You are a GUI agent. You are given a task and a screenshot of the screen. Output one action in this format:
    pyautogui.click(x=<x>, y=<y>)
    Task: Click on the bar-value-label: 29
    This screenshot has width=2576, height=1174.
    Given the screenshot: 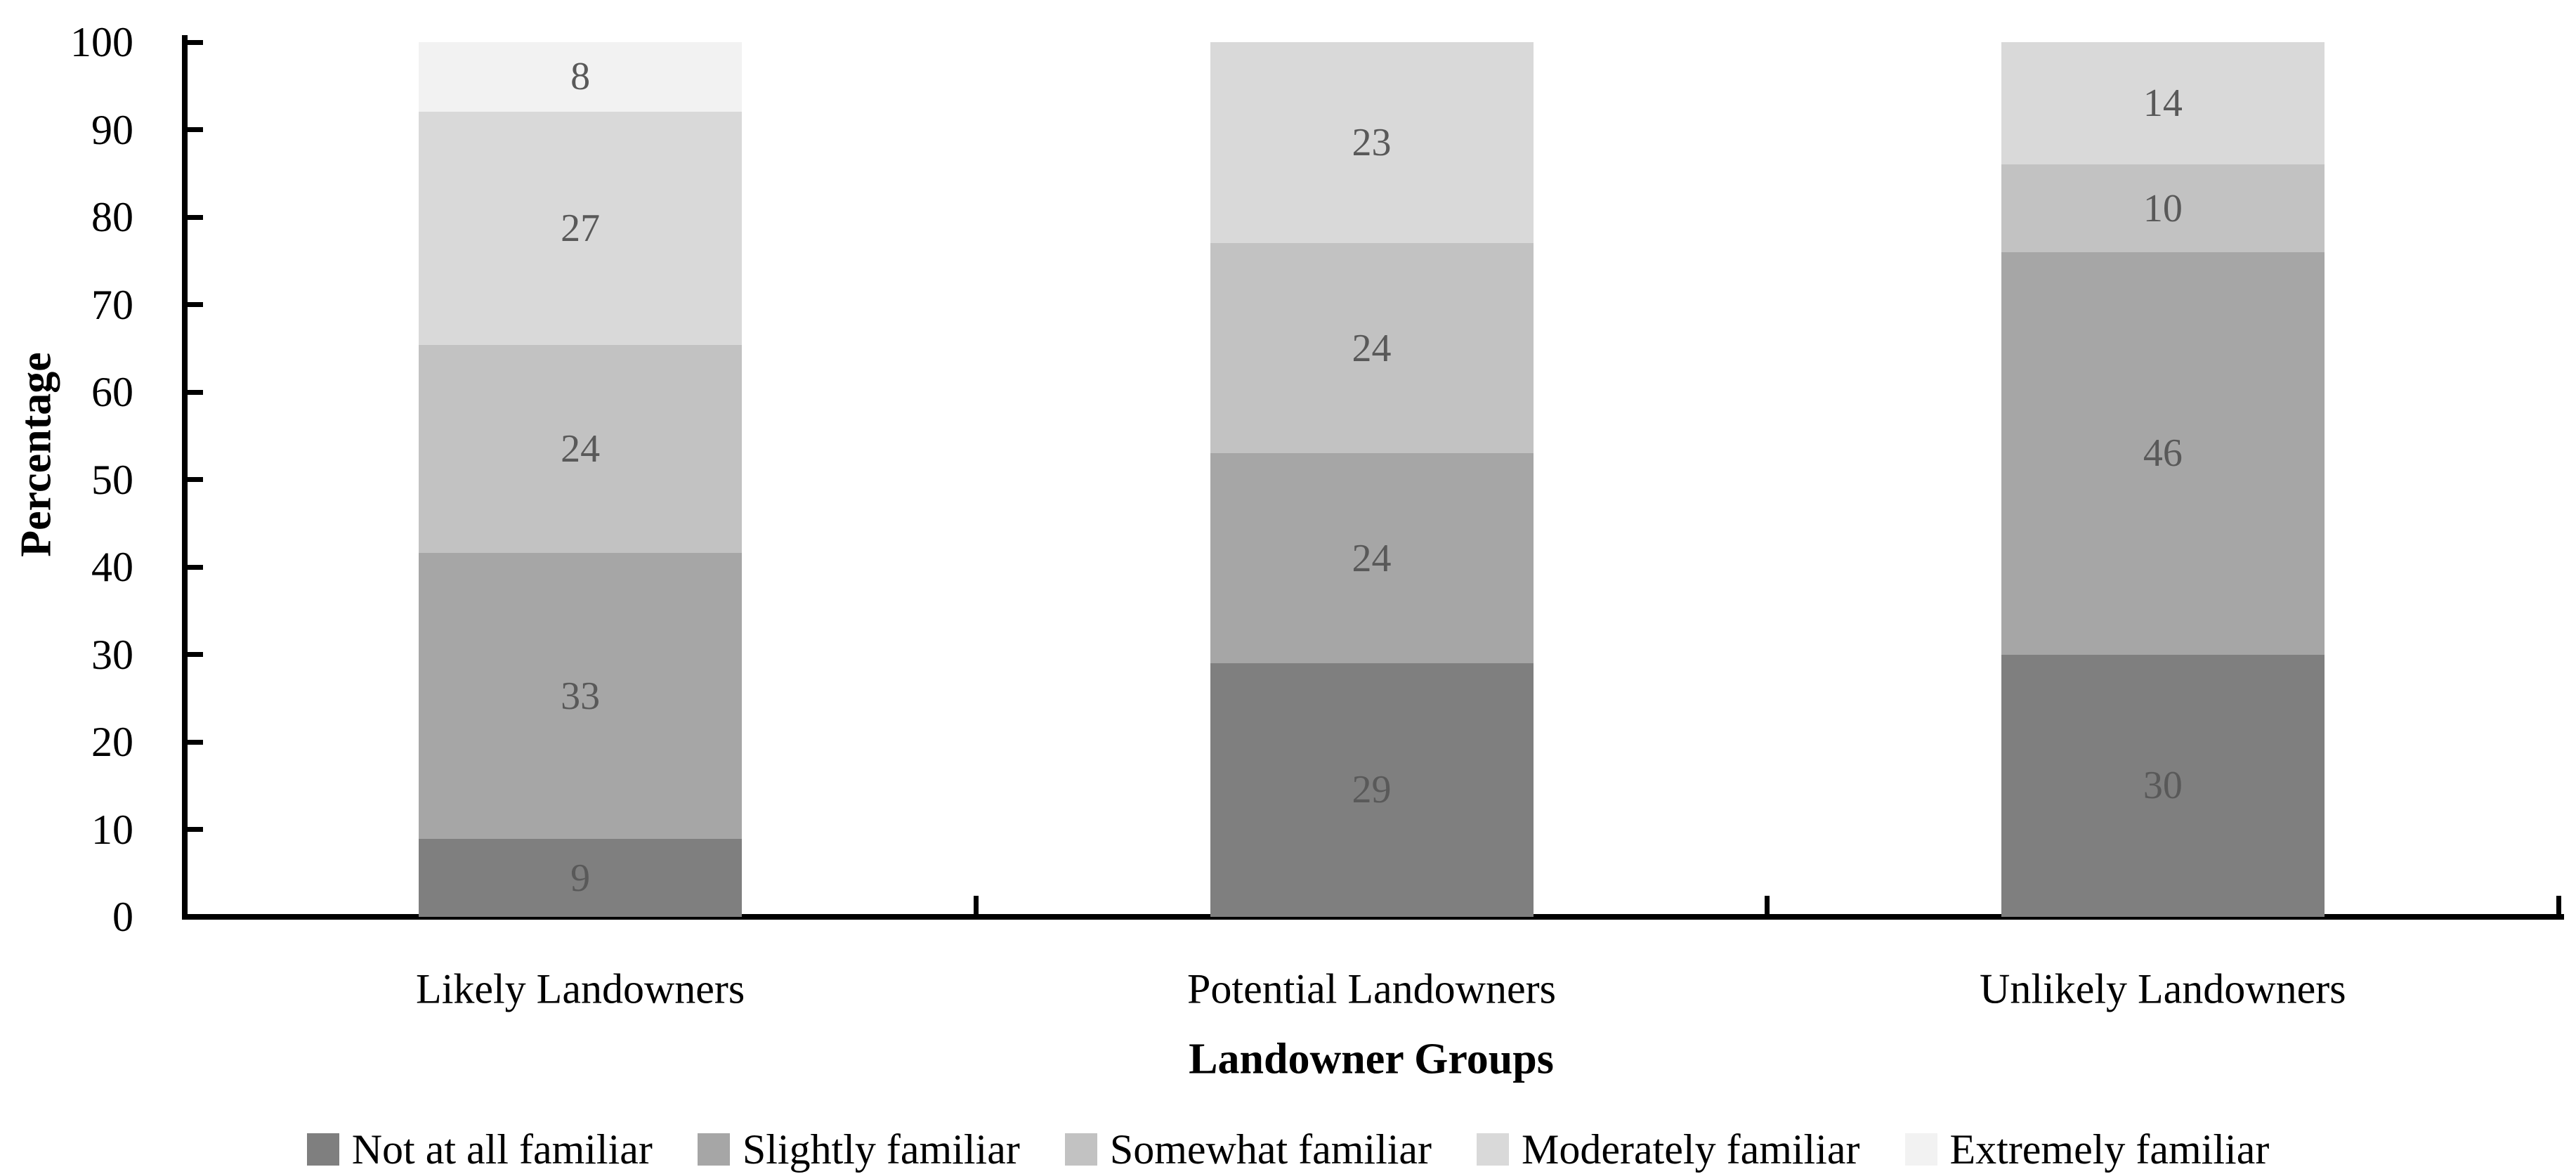 What is the action you would take?
    pyautogui.click(x=1372, y=790)
    